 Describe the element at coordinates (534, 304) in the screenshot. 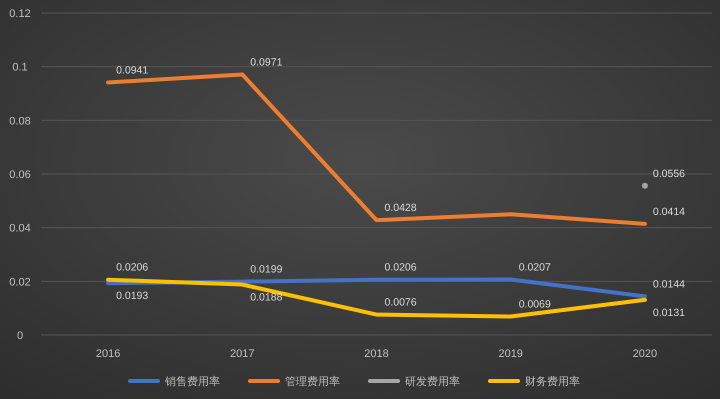

I see `data-label: 0.0069` at that location.